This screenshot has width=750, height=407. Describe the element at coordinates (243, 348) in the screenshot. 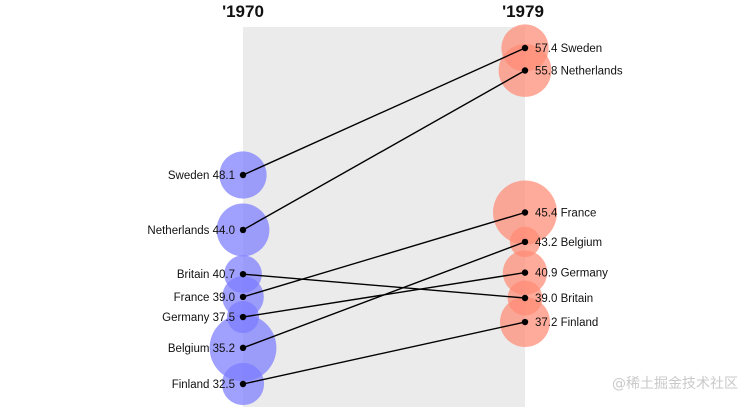

I see `dot-1970-belgium` at that location.